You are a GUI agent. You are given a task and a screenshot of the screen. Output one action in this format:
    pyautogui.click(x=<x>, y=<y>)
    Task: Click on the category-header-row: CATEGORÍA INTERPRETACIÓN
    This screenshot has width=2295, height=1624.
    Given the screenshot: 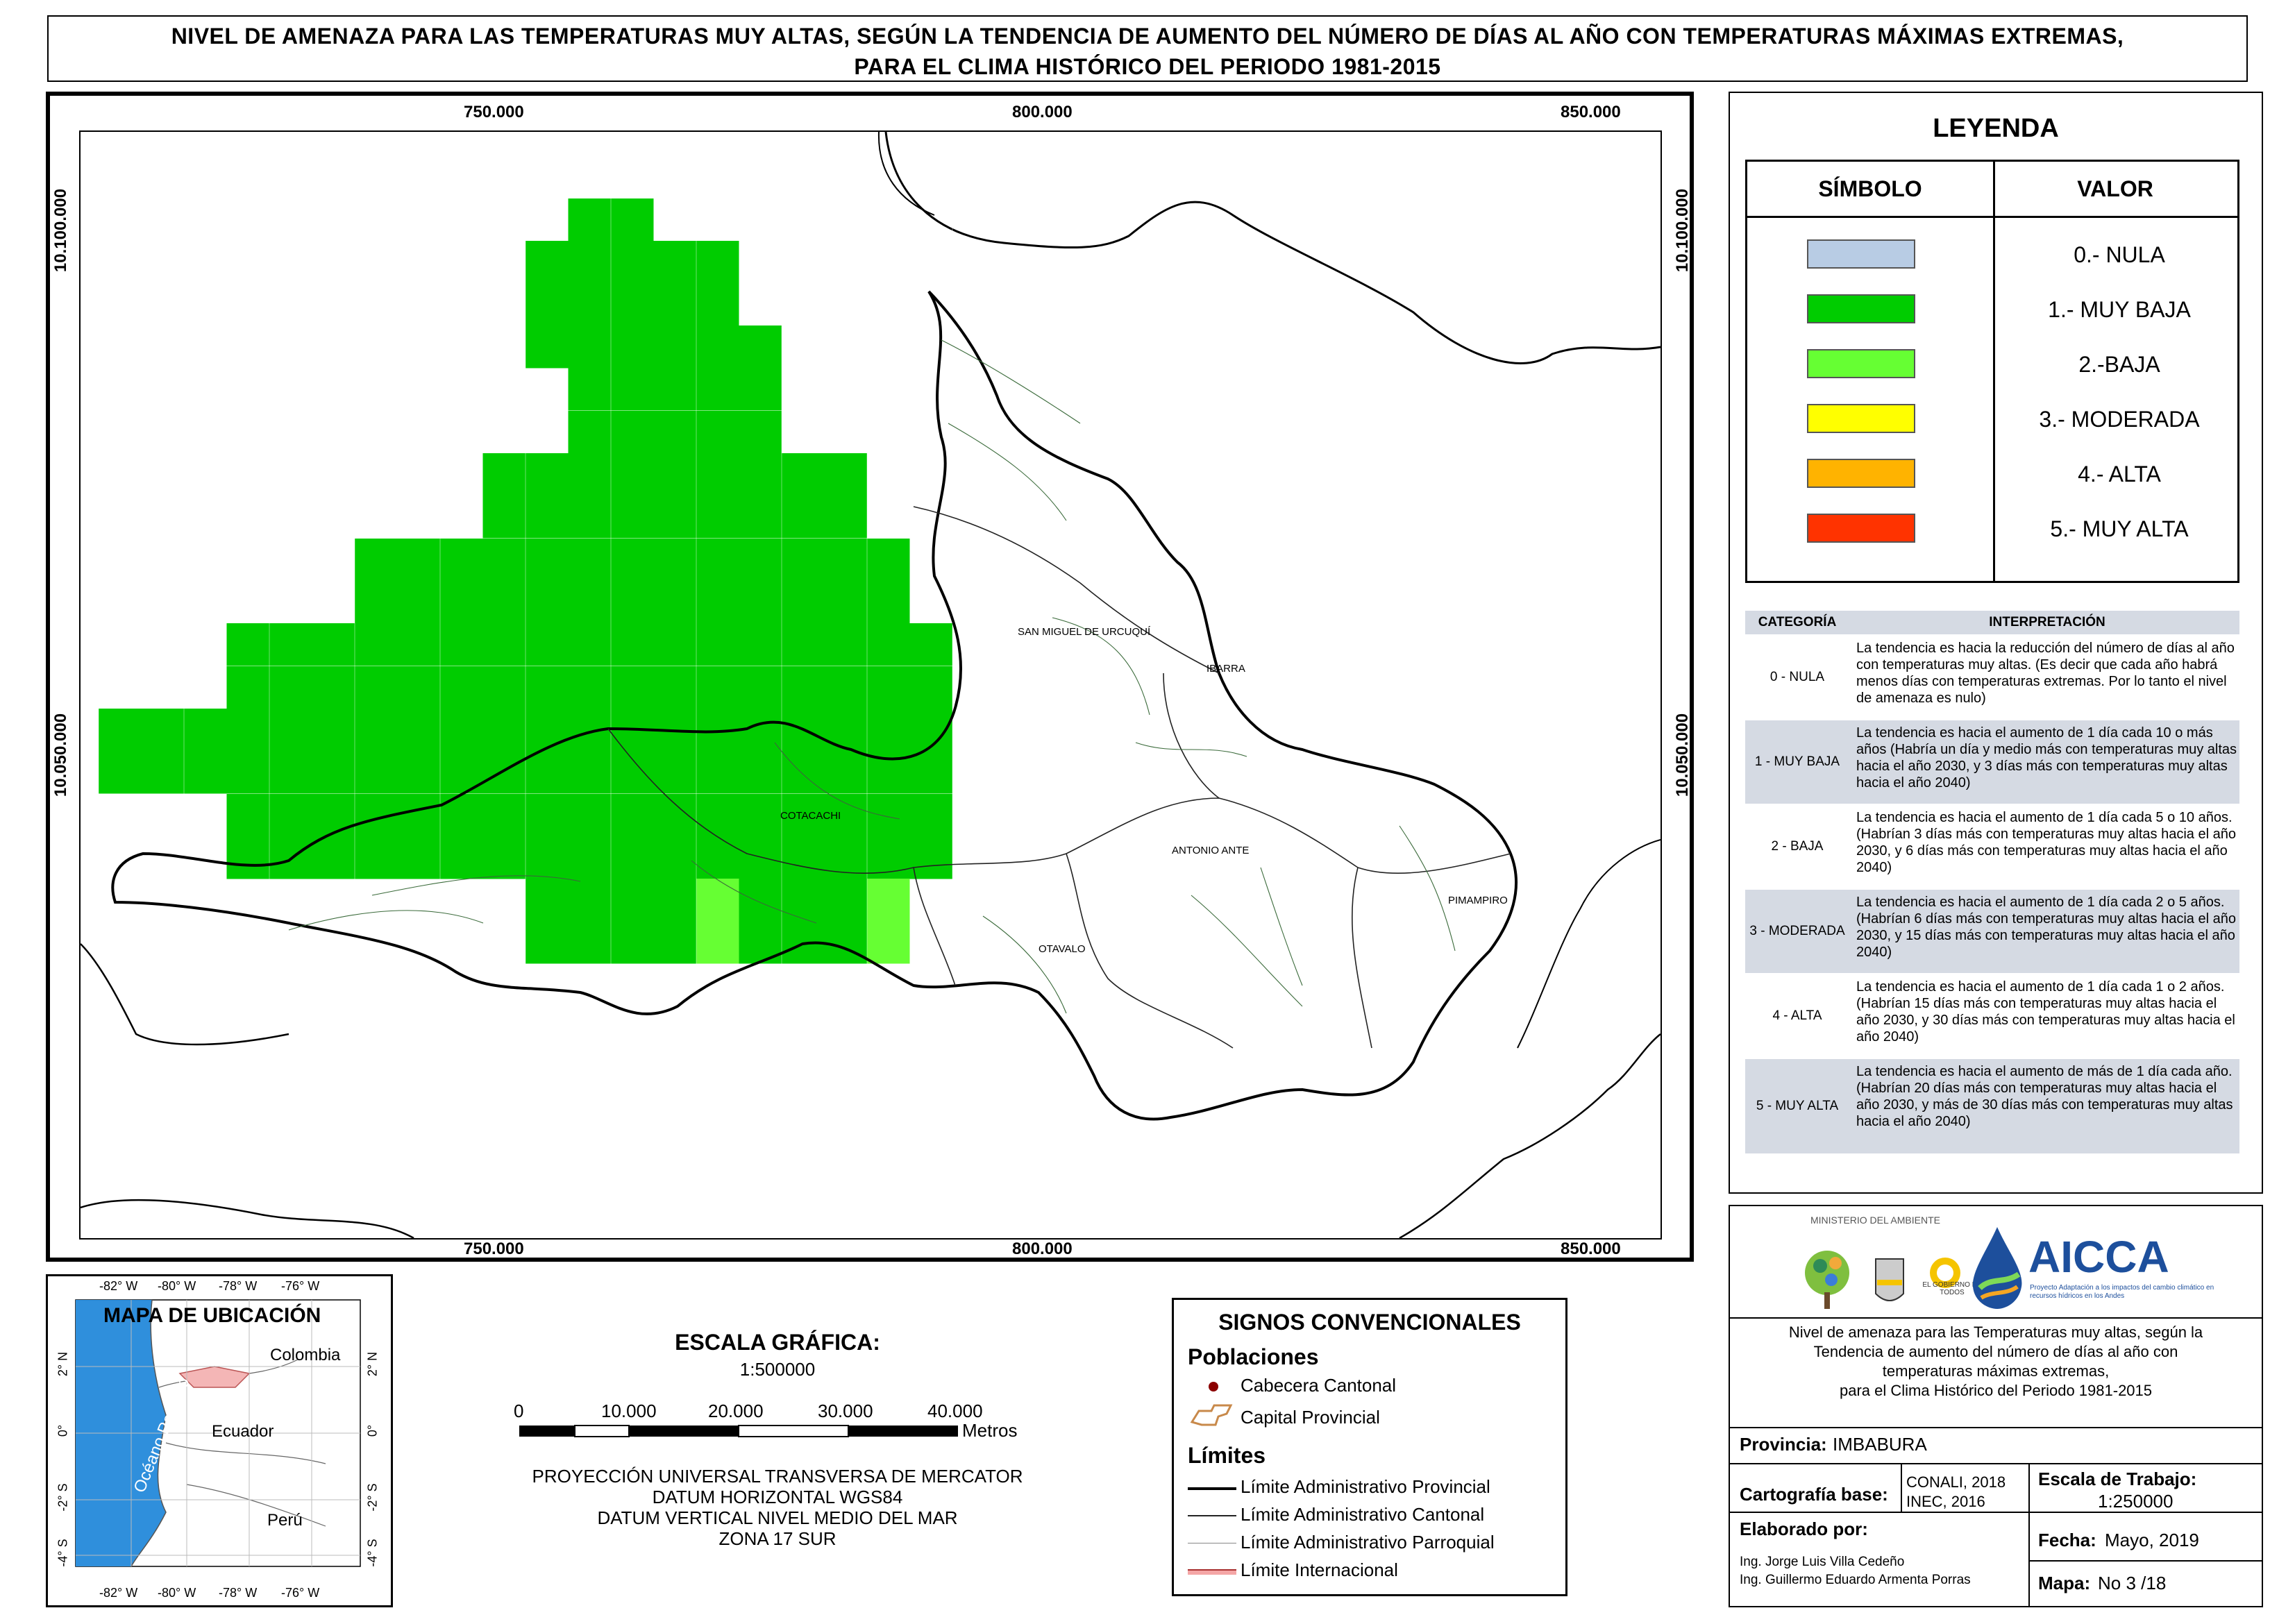 What is the action you would take?
    pyautogui.click(x=1992, y=622)
    